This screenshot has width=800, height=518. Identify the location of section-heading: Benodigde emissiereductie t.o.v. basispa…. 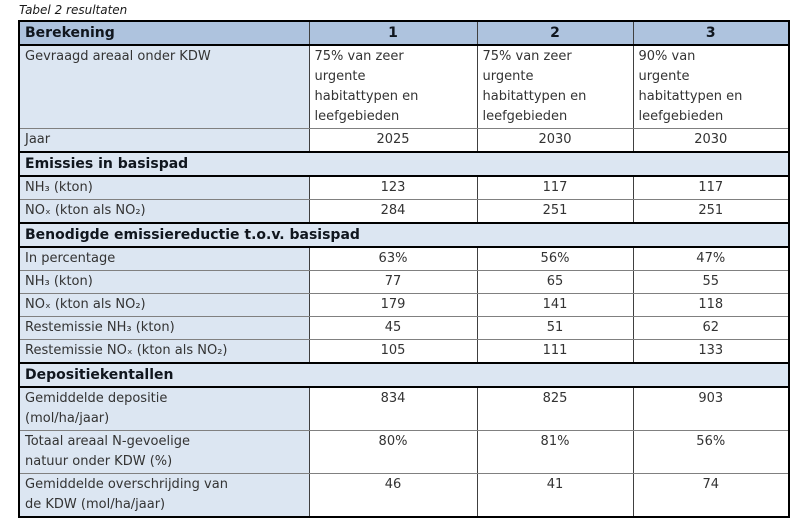
(404, 235).